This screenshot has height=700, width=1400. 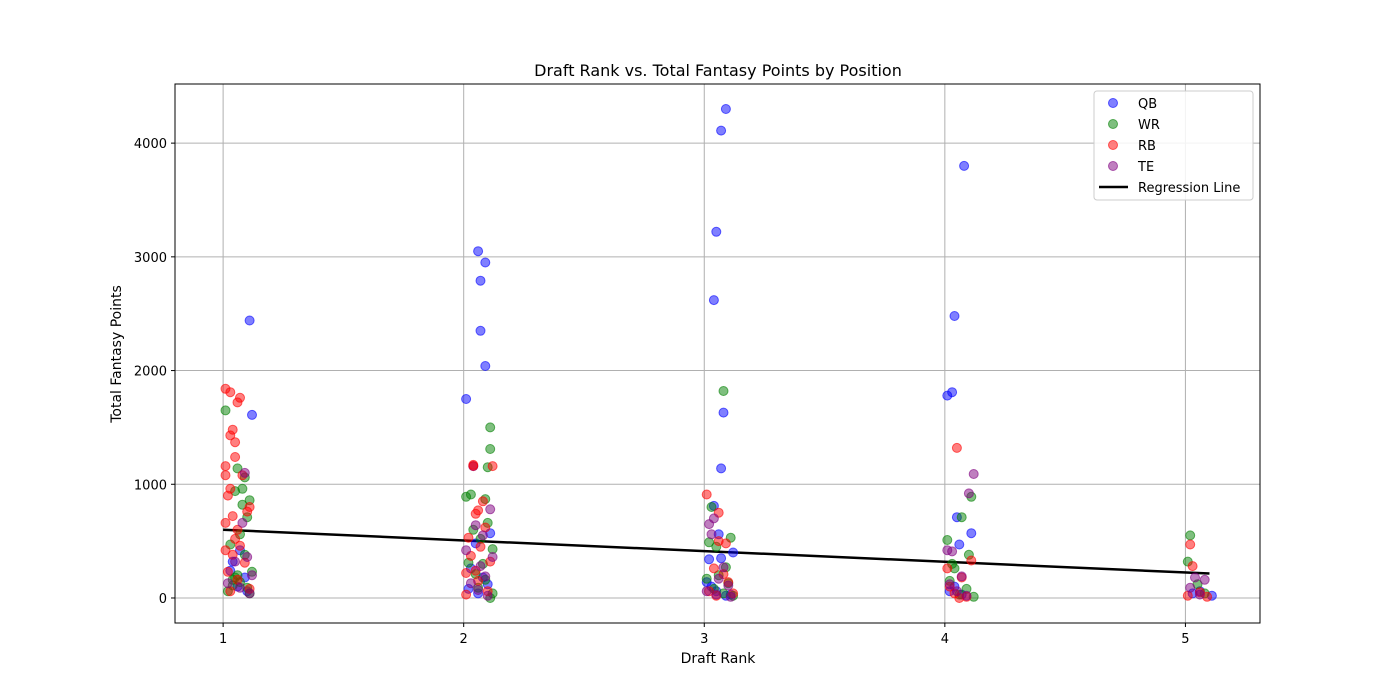 What do you see at coordinates (1189, 188) in the screenshot?
I see `legend-label: Regression Line` at bounding box center [1189, 188].